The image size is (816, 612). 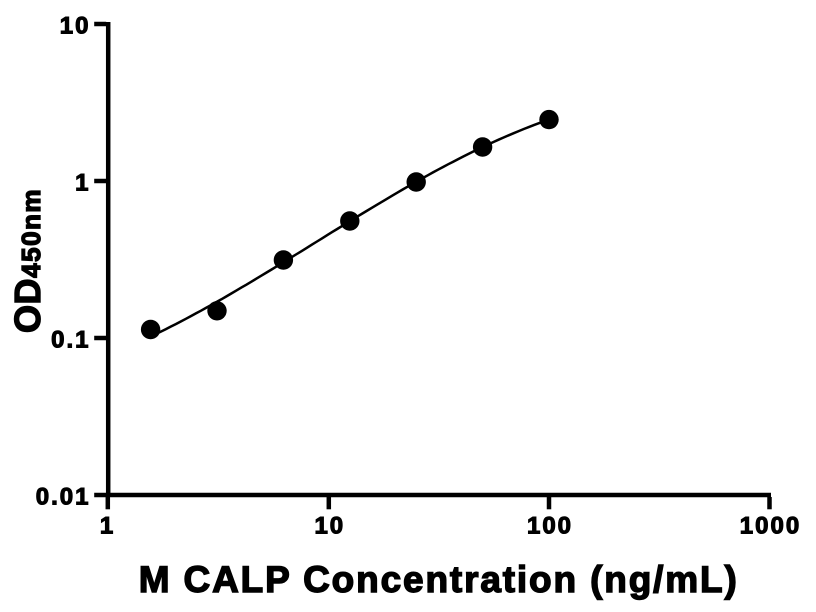 What do you see at coordinates (27, 260) in the screenshot?
I see `svg-text: OD450nm` at bounding box center [27, 260].